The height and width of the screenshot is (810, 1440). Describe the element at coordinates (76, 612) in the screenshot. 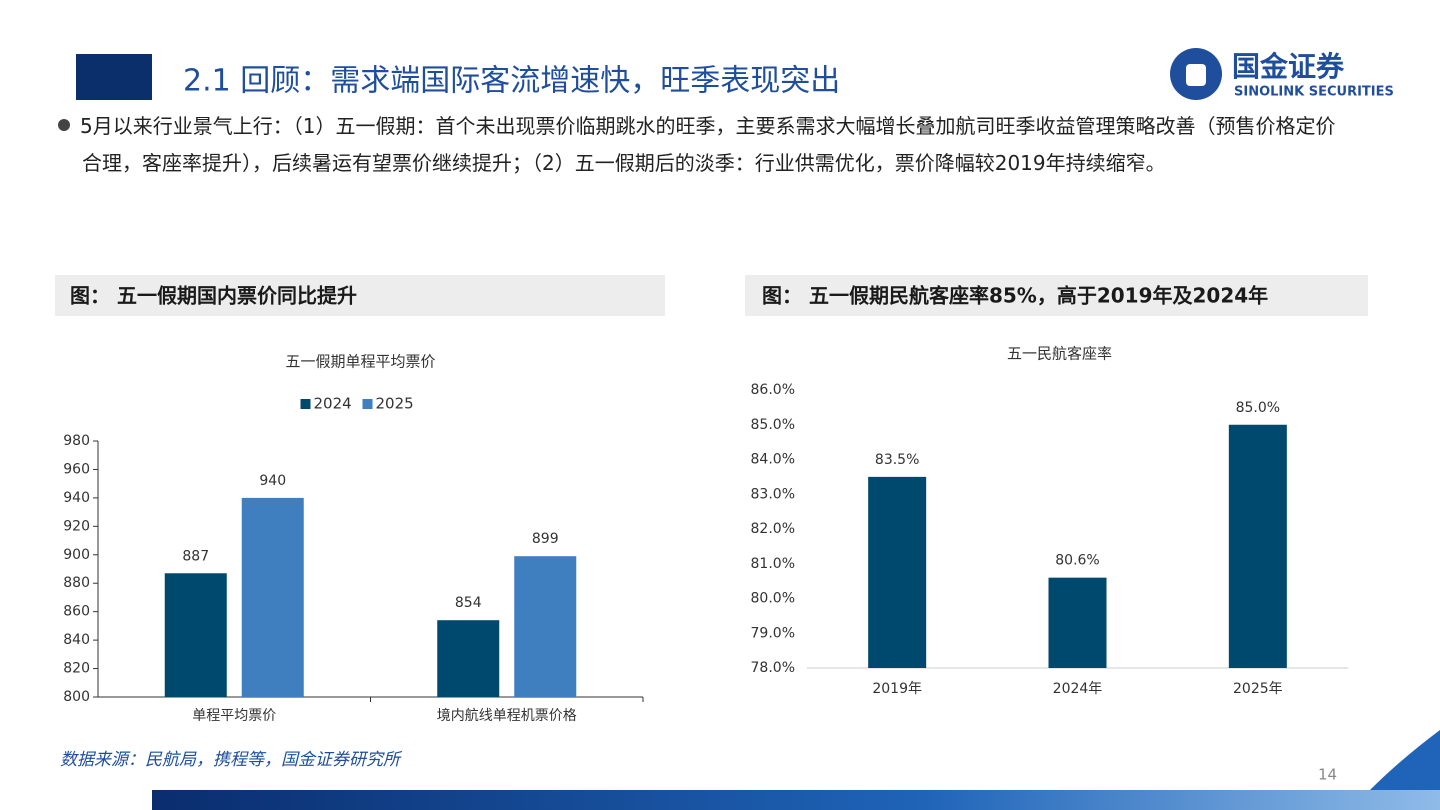

I see `y-tick-label: 860` at that location.